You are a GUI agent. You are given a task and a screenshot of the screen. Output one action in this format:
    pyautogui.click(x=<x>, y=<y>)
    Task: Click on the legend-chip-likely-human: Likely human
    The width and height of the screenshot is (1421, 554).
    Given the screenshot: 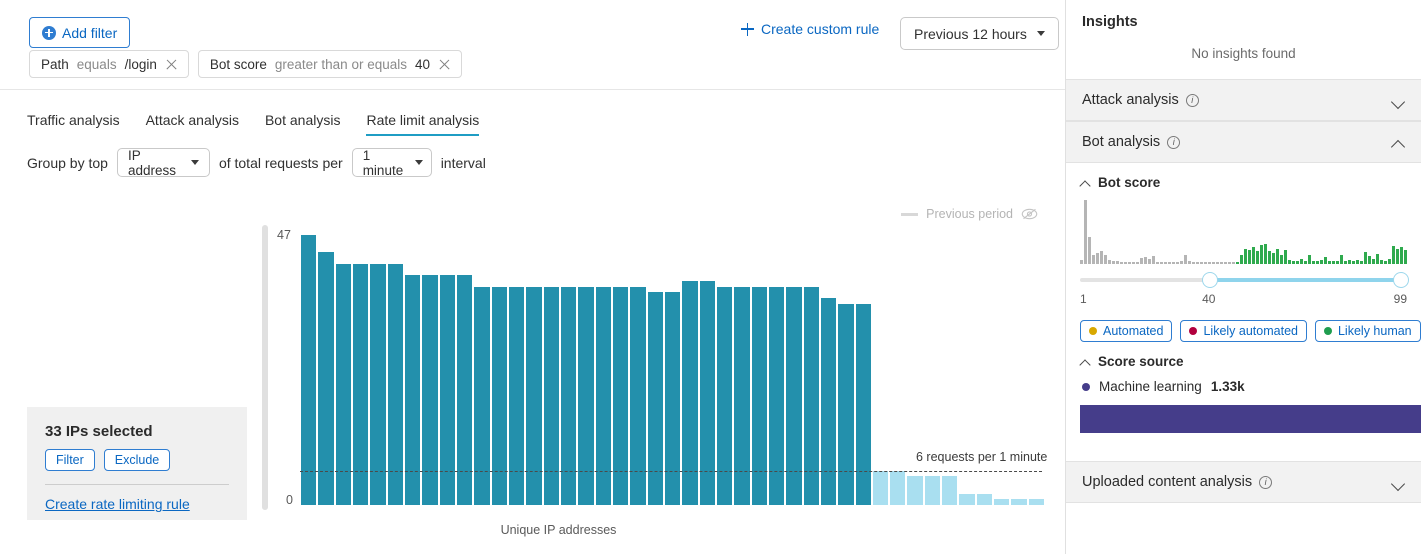 What is the action you would take?
    pyautogui.click(x=1367, y=331)
    